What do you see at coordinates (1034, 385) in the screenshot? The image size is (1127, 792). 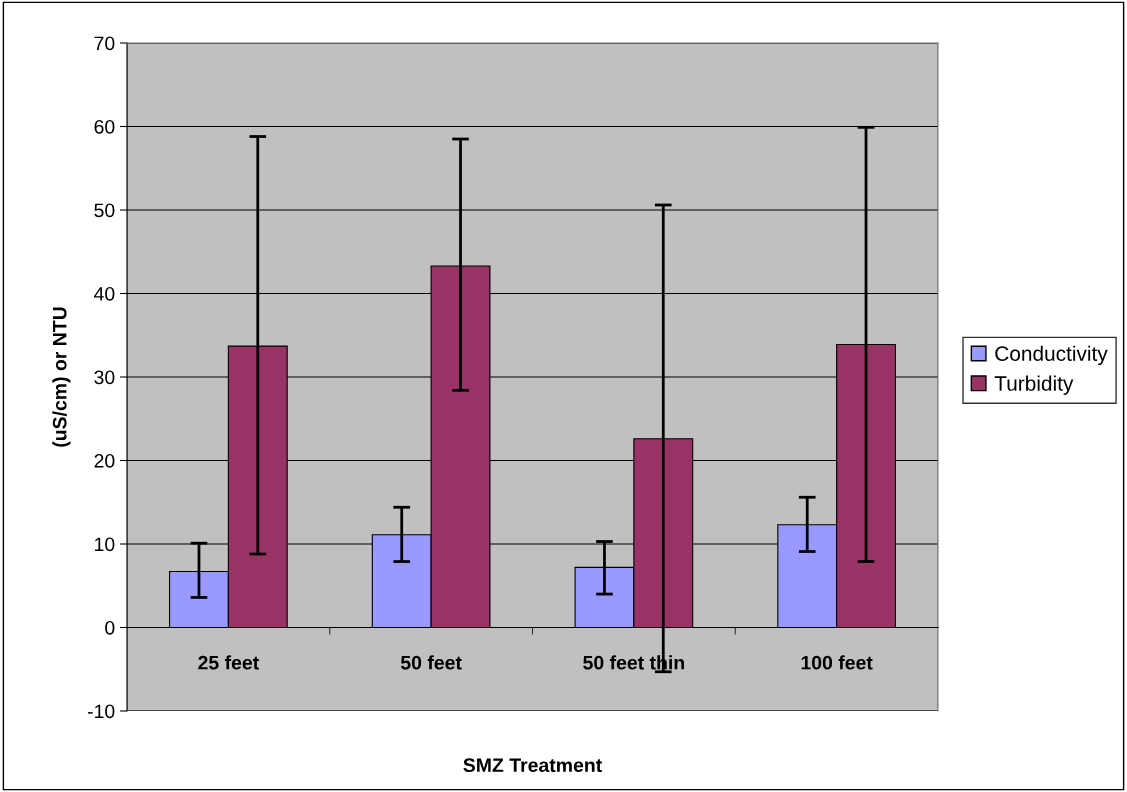 I see `legend-label: Turbidity` at bounding box center [1034, 385].